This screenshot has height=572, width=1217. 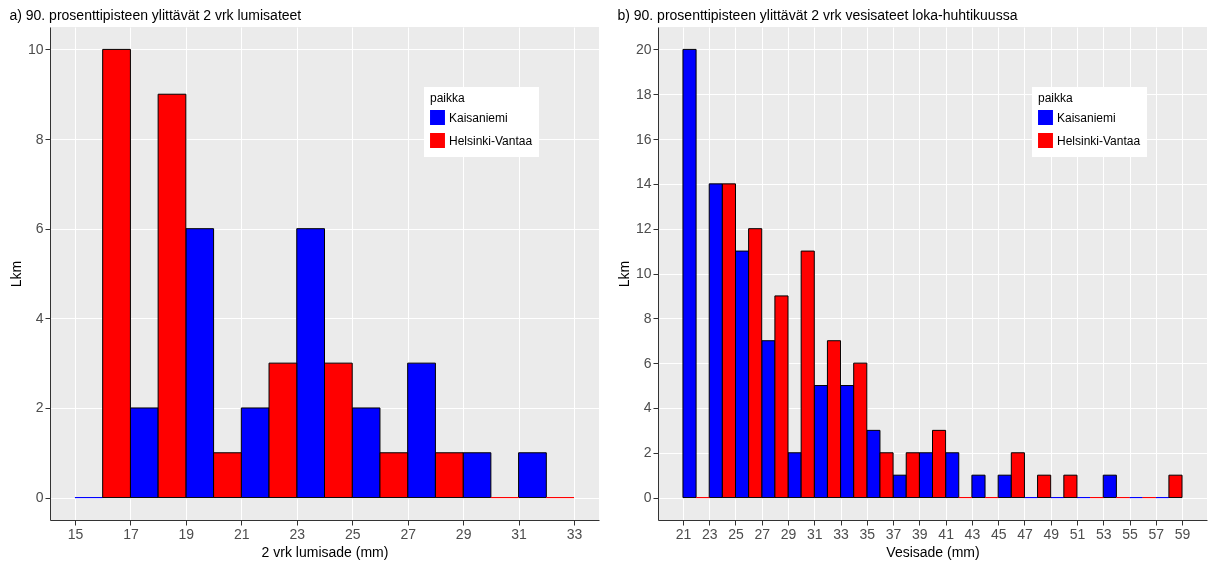 I want to click on y-tick-label: 12, so click(x=643, y=228).